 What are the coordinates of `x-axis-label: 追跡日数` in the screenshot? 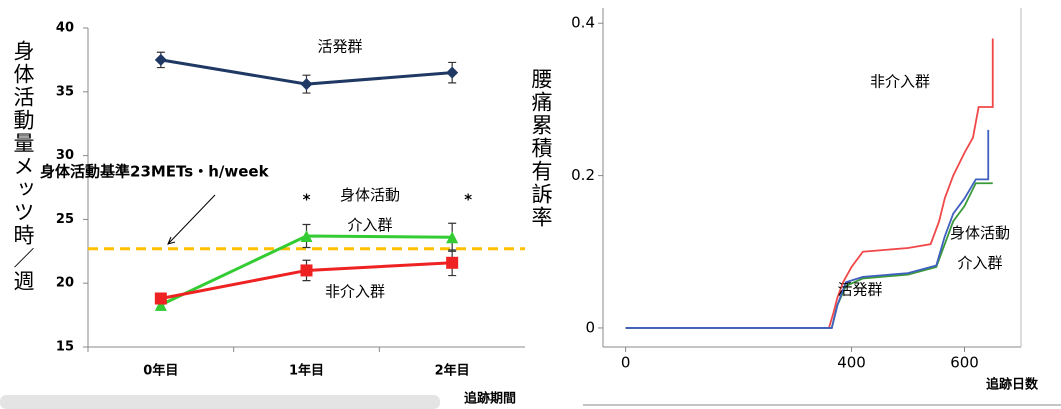 It's located at (1012, 385).